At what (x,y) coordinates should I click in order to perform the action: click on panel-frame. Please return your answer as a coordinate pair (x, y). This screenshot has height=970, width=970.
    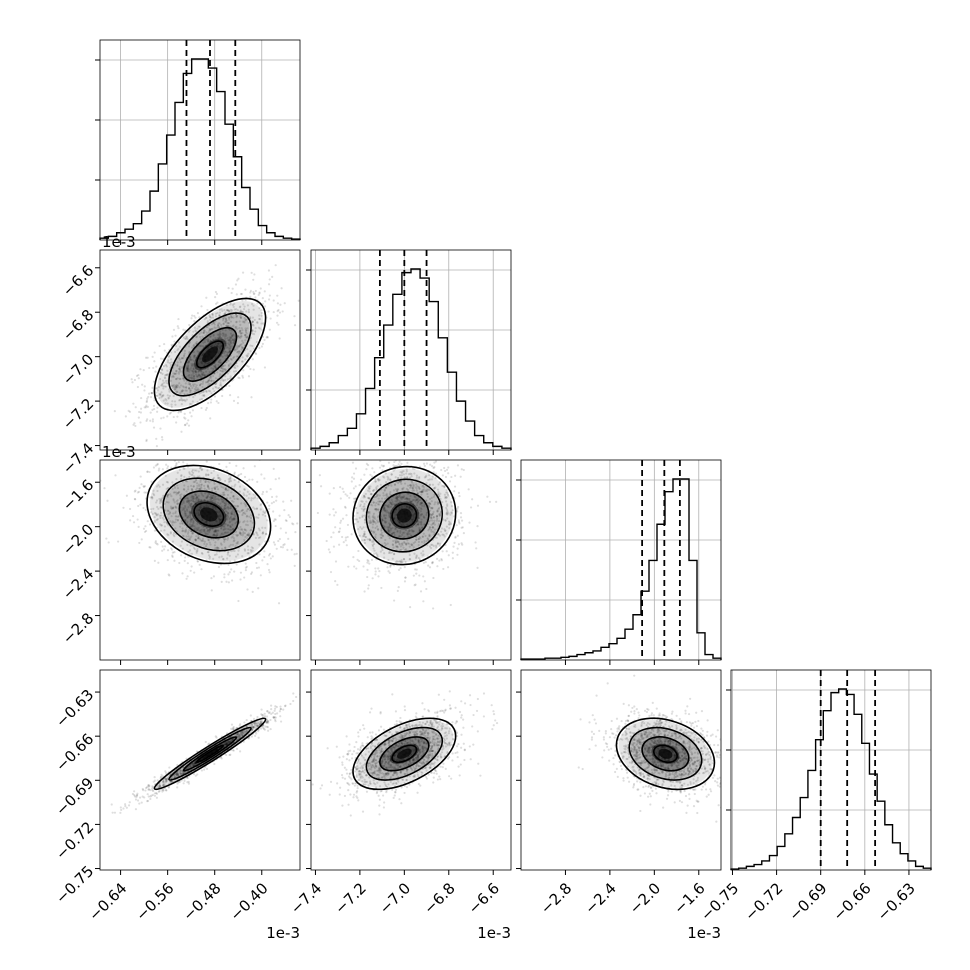
    Looking at the image, I should click on (411, 350).